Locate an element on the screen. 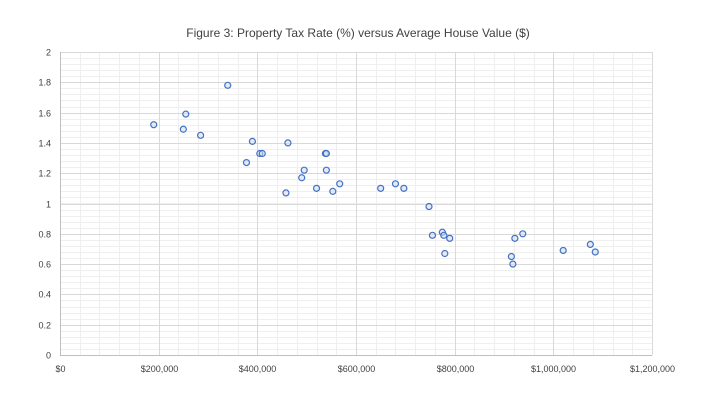 The image size is (720, 410). y-tick-label: 1.2 is located at coordinates (44, 174).